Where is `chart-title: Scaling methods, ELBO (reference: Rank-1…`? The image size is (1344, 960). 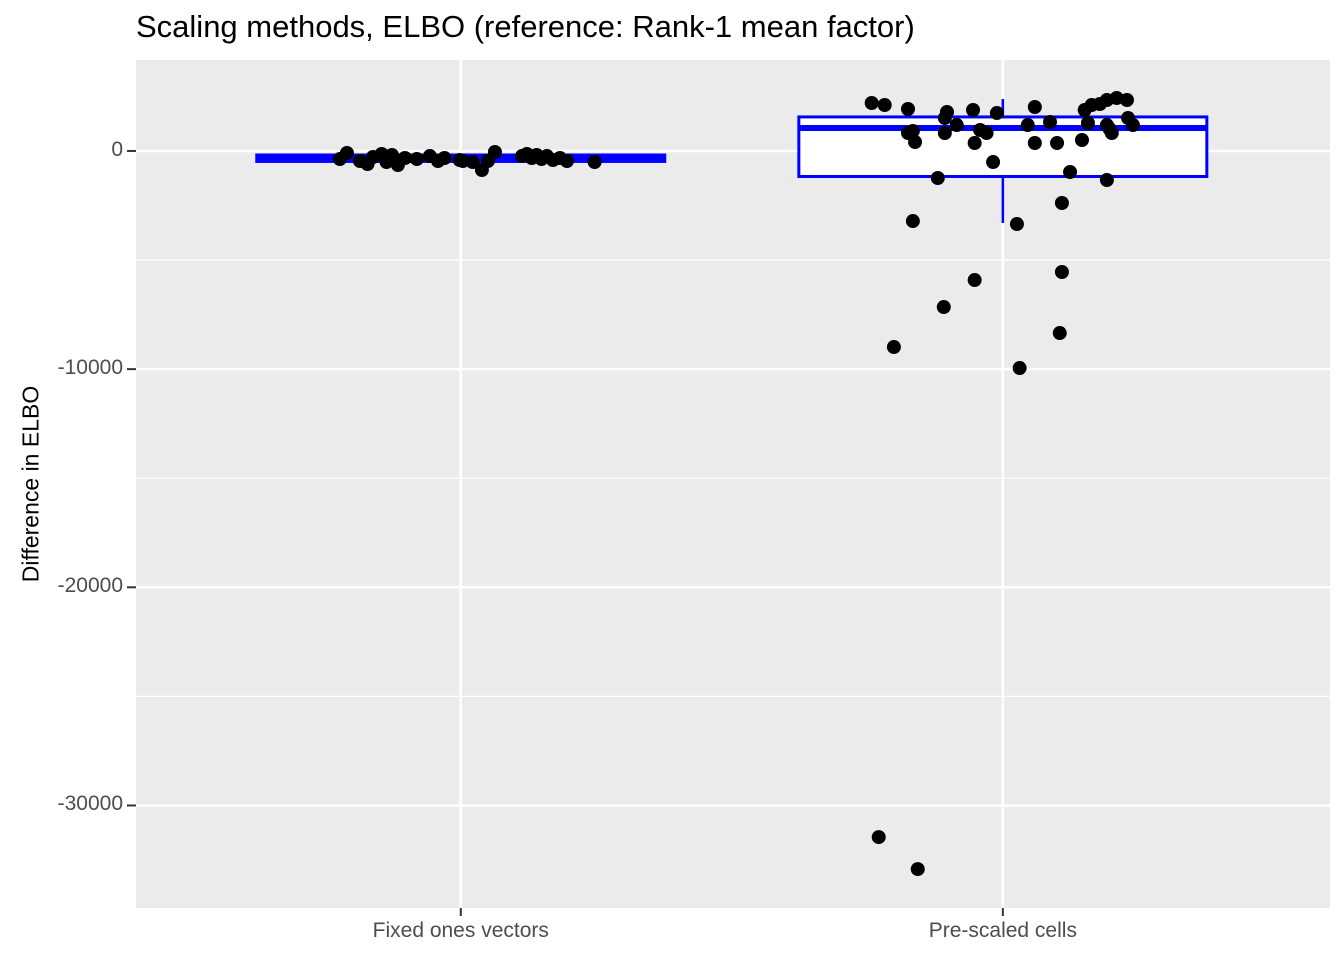
chart-title: Scaling methods, ELBO (reference: Rank-1… is located at coordinates (525, 26).